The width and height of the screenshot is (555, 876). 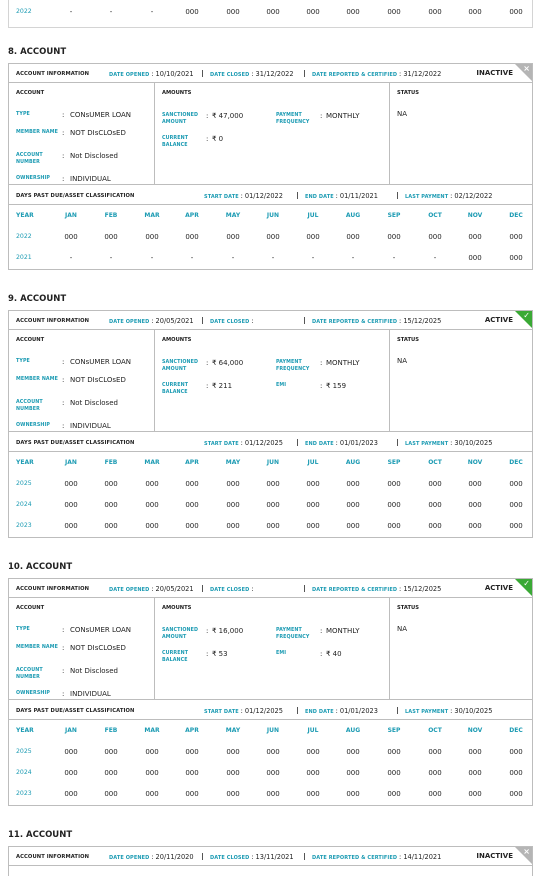 I want to click on date-reported-value: : 14/11/2021, so click(x=420, y=857).